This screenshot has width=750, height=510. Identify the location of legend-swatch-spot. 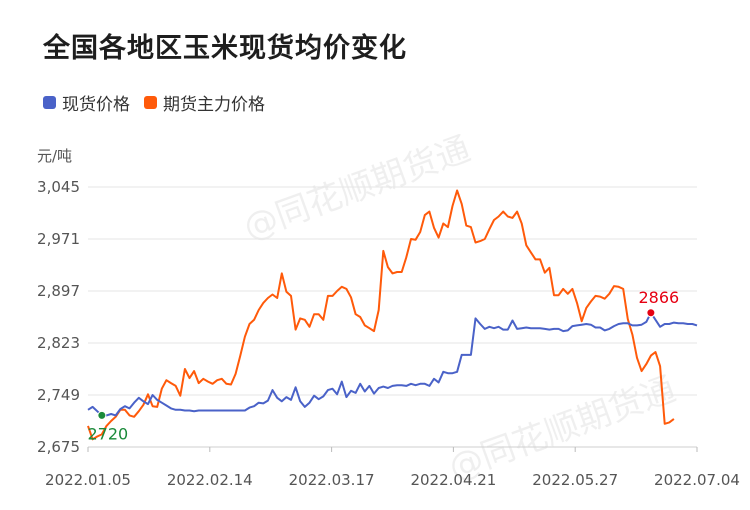
(49, 102).